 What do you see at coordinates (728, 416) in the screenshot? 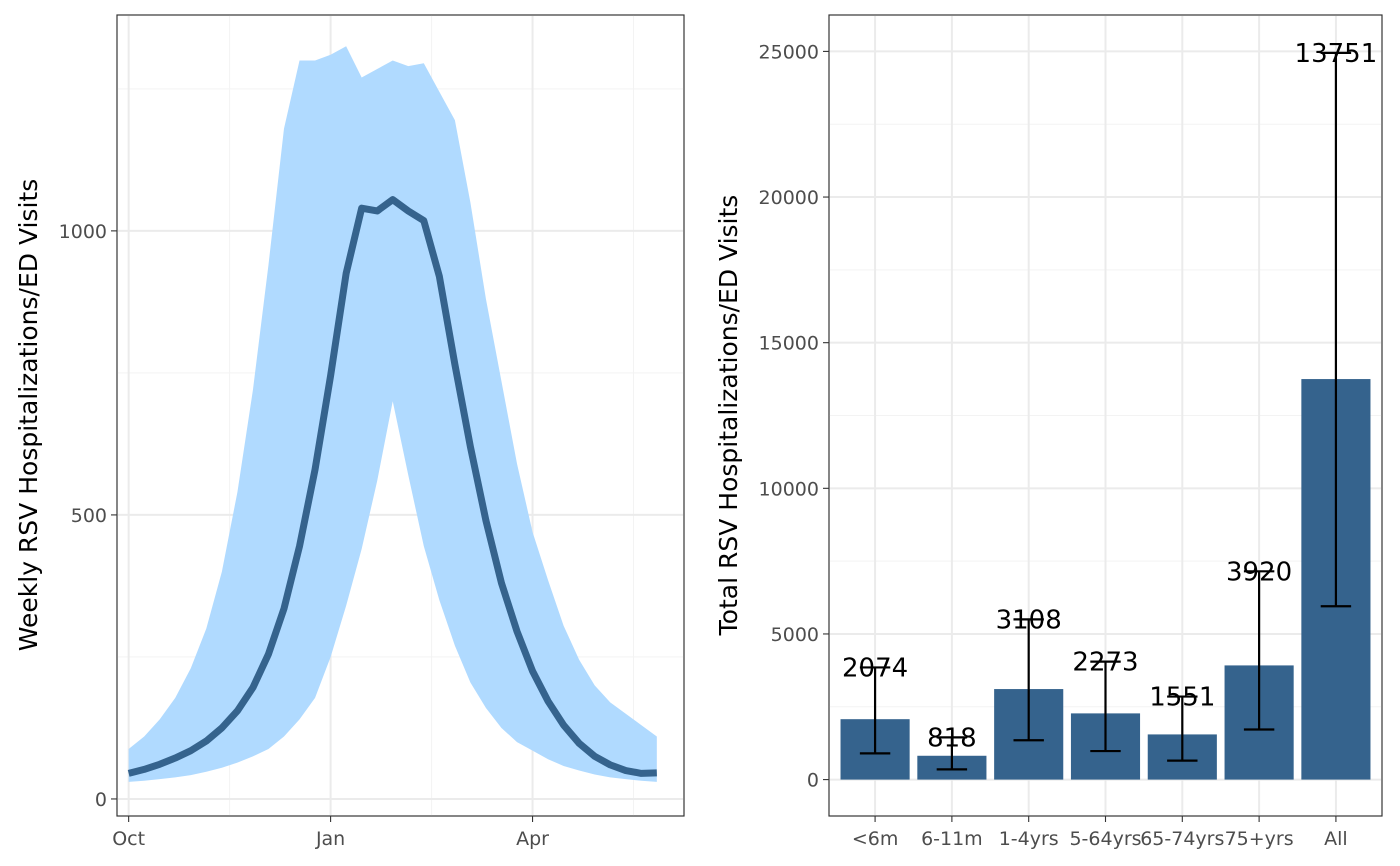
I see `total-chart-y-axis-title: Total RSV Hospitalizations/ED Visits` at bounding box center [728, 416].